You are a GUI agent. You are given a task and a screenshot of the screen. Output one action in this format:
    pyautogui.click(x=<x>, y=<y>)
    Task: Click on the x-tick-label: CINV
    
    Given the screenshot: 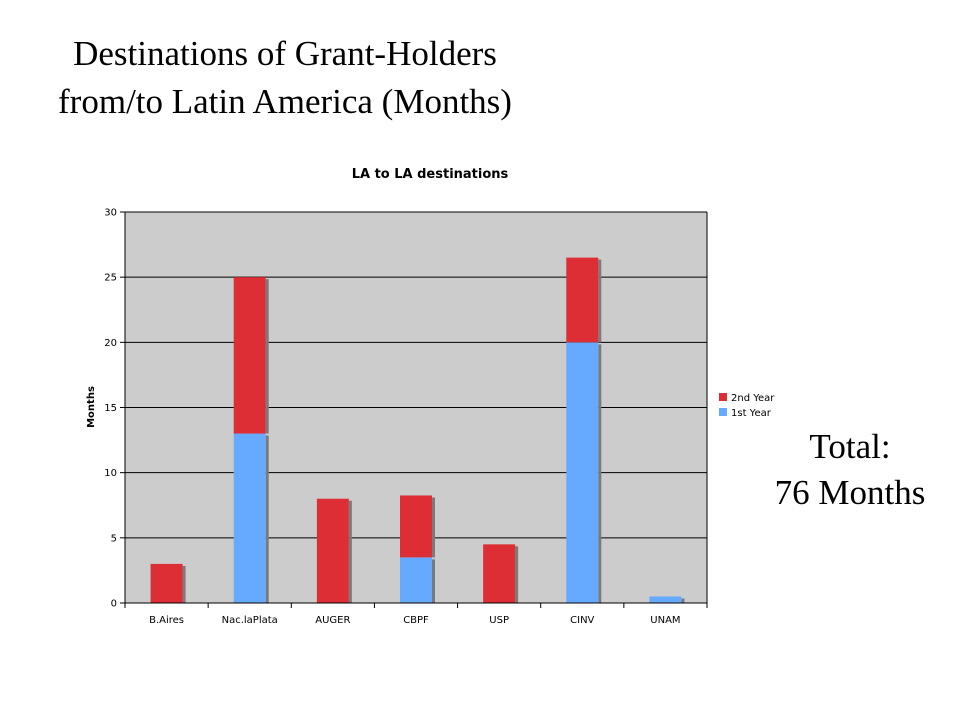 What is the action you would take?
    pyautogui.click(x=582, y=620)
    